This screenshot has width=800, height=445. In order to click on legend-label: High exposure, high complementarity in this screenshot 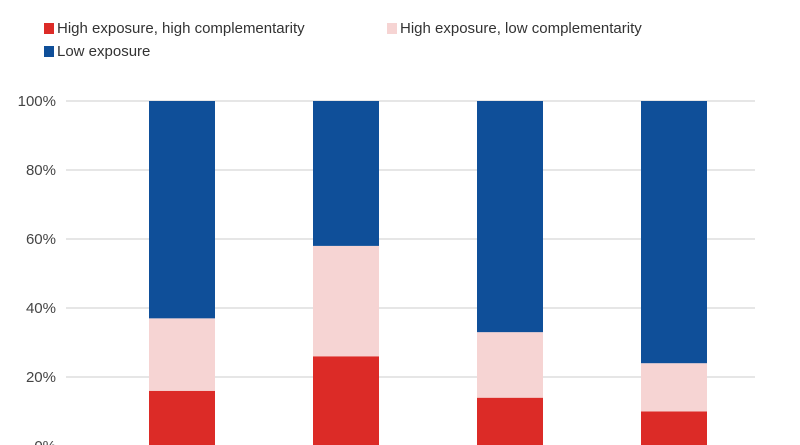, I will do `click(181, 28)`.